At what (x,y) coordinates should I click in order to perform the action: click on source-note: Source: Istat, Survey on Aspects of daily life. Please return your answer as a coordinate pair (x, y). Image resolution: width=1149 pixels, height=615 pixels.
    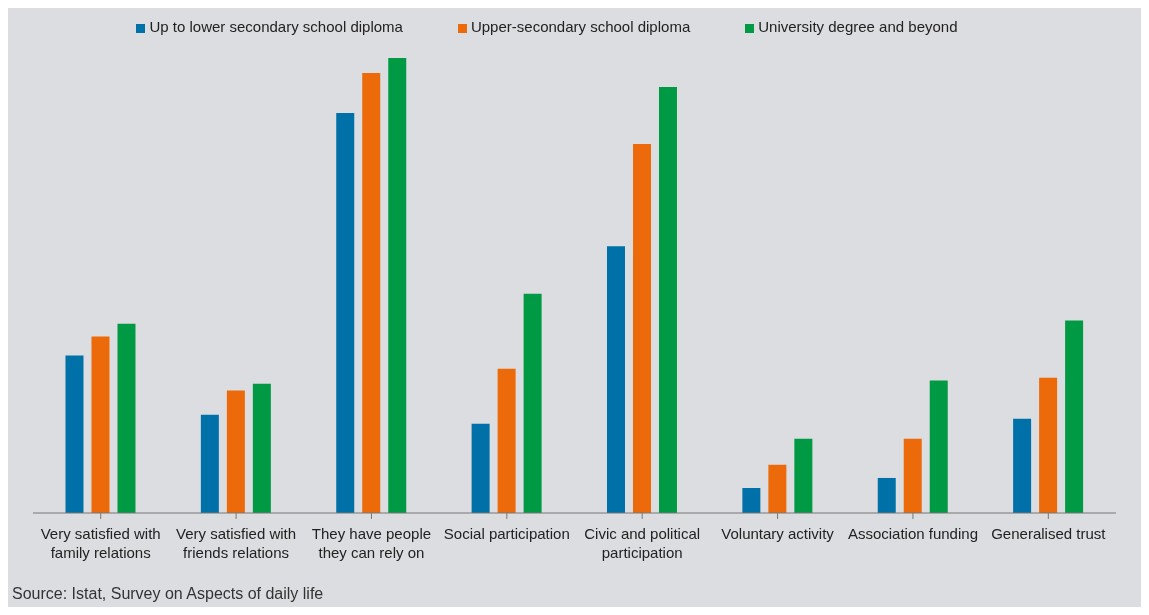
    Looking at the image, I should click on (168, 594).